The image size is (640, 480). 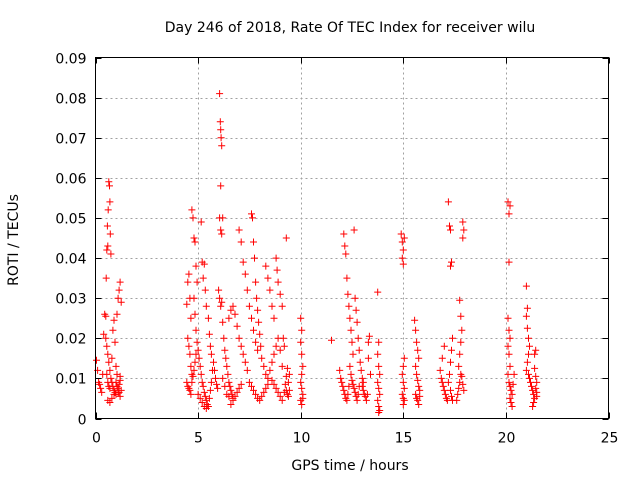 I want to click on x-tick-label: 20, so click(x=507, y=439).